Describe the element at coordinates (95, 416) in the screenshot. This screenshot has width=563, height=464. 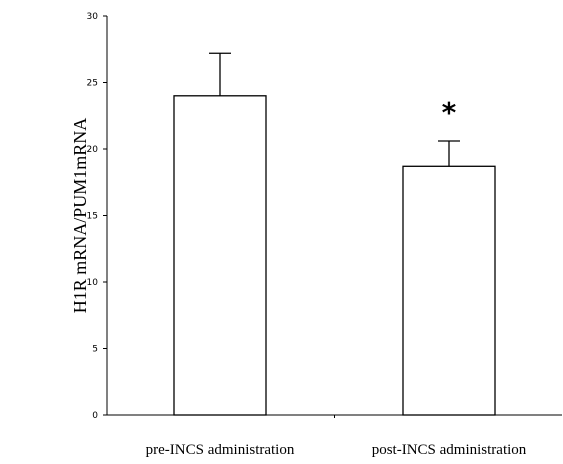
I see `y-tick-label-0: 0` at that location.